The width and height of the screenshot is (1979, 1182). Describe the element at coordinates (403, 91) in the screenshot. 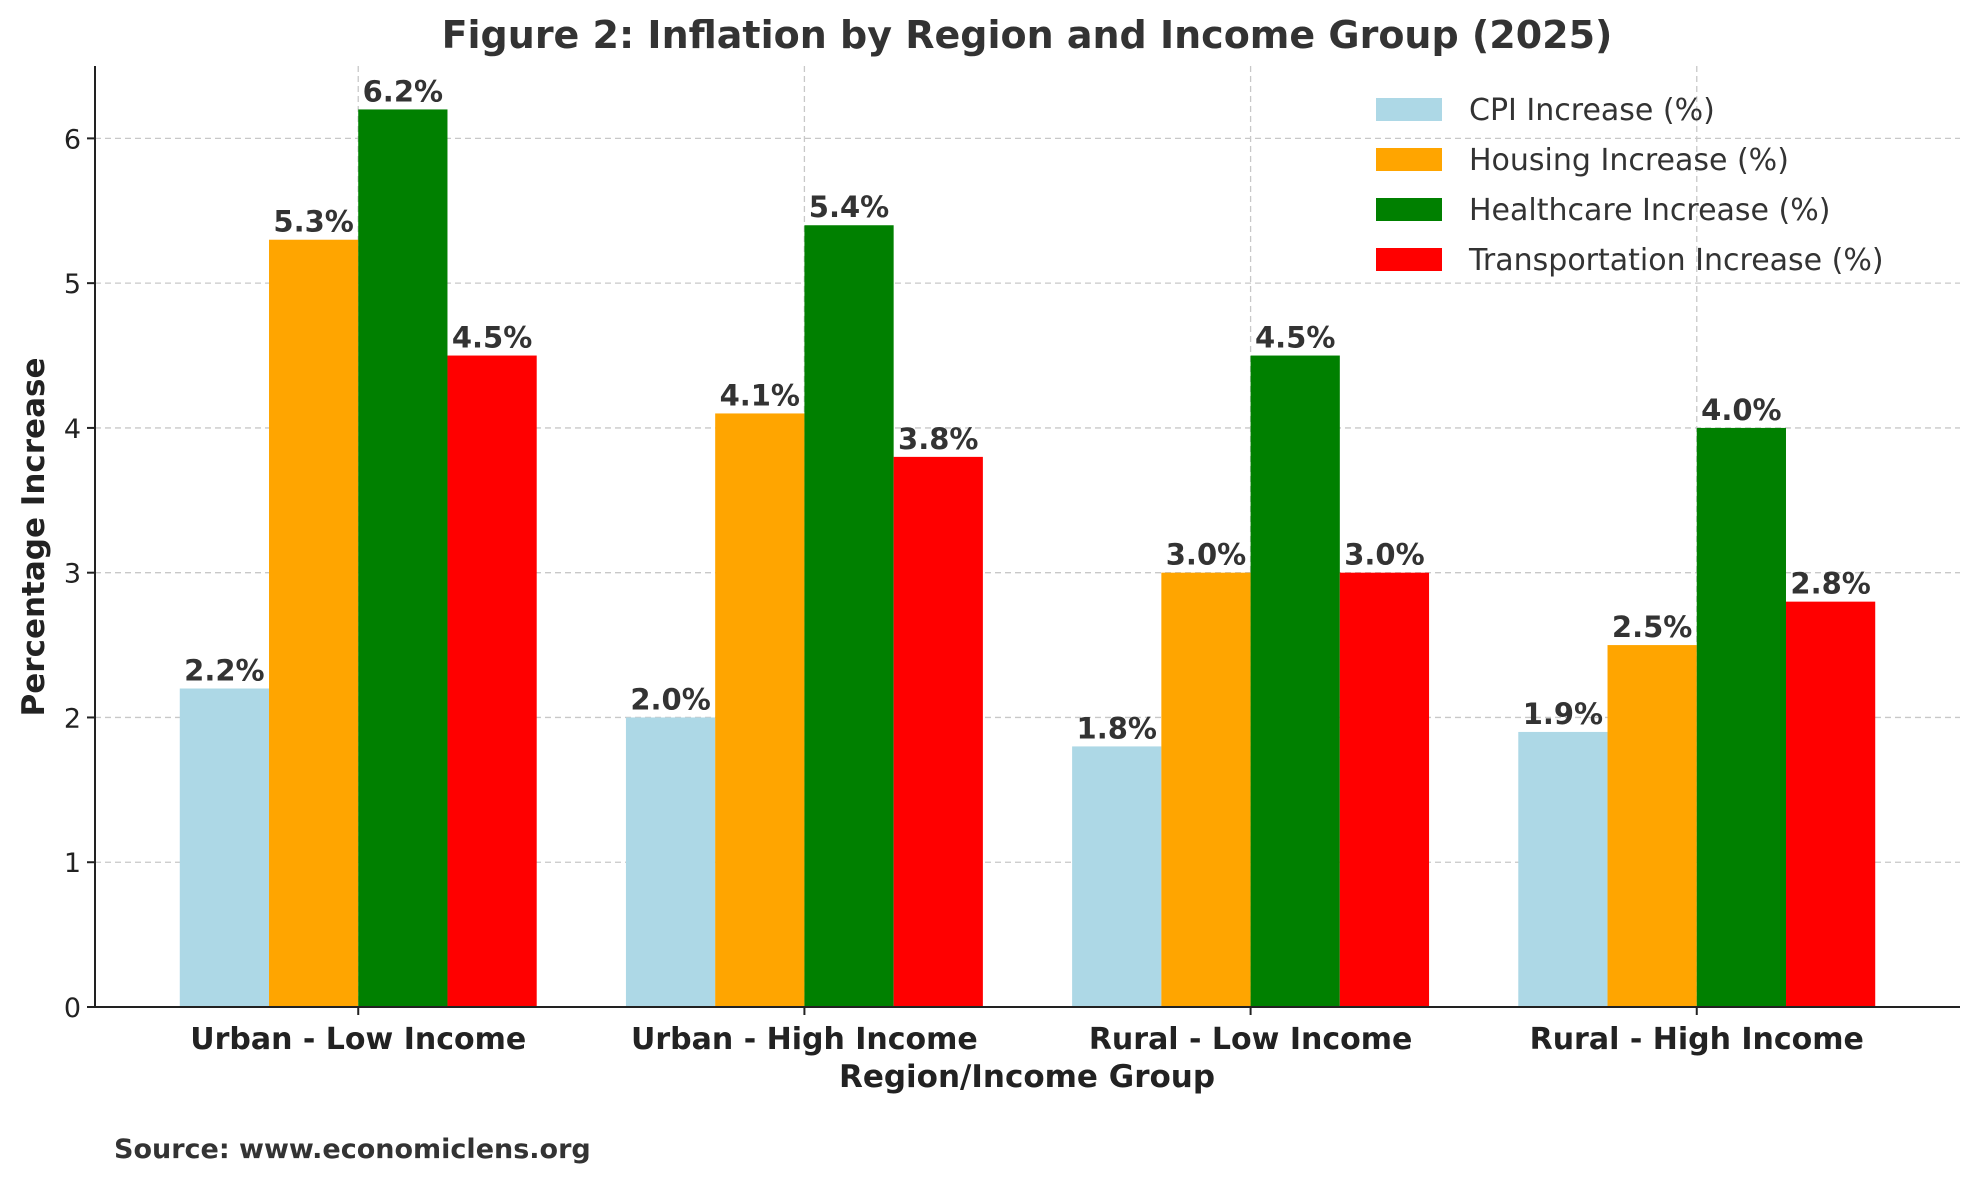

I see `data-label: 6.2%` at that location.